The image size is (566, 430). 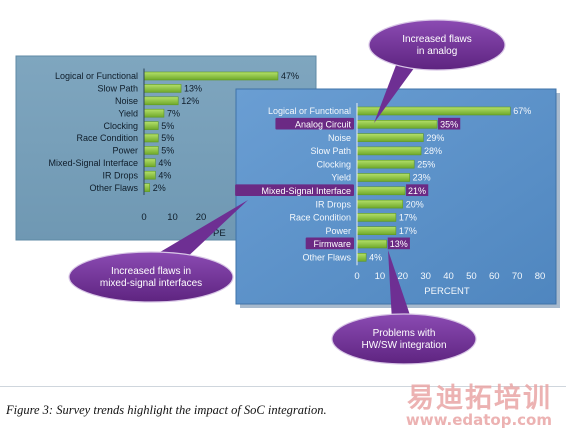 I want to click on watermark-url: www.edatop.com, so click(x=478, y=420).